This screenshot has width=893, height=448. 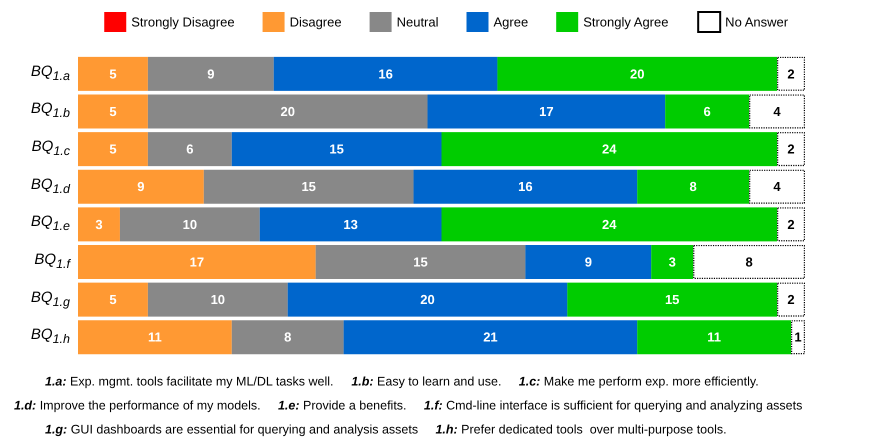 What do you see at coordinates (511, 22) in the screenshot?
I see `legend-label: Agree` at bounding box center [511, 22].